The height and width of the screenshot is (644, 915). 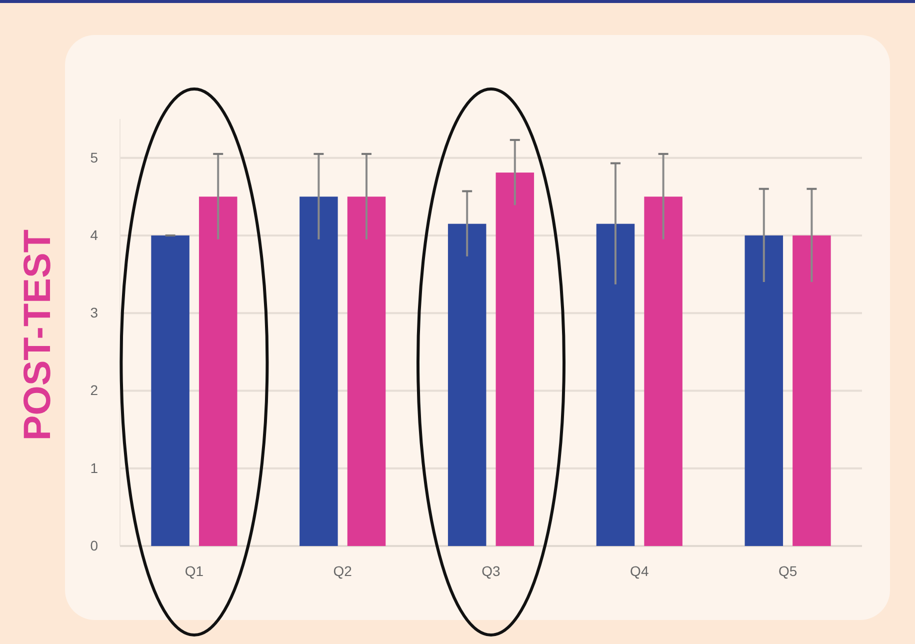 What do you see at coordinates (38, 335) in the screenshot?
I see `y-axis-title: POST-TEST` at bounding box center [38, 335].